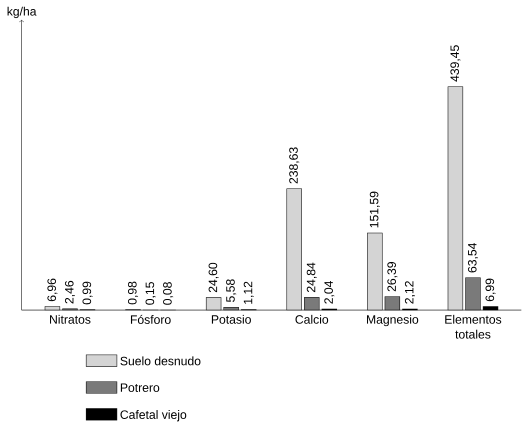 The height and width of the screenshot is (432, 527). Describe the element at coordinates (168, 293) in the screenshot. I see `data-label: 0,08` at that location.